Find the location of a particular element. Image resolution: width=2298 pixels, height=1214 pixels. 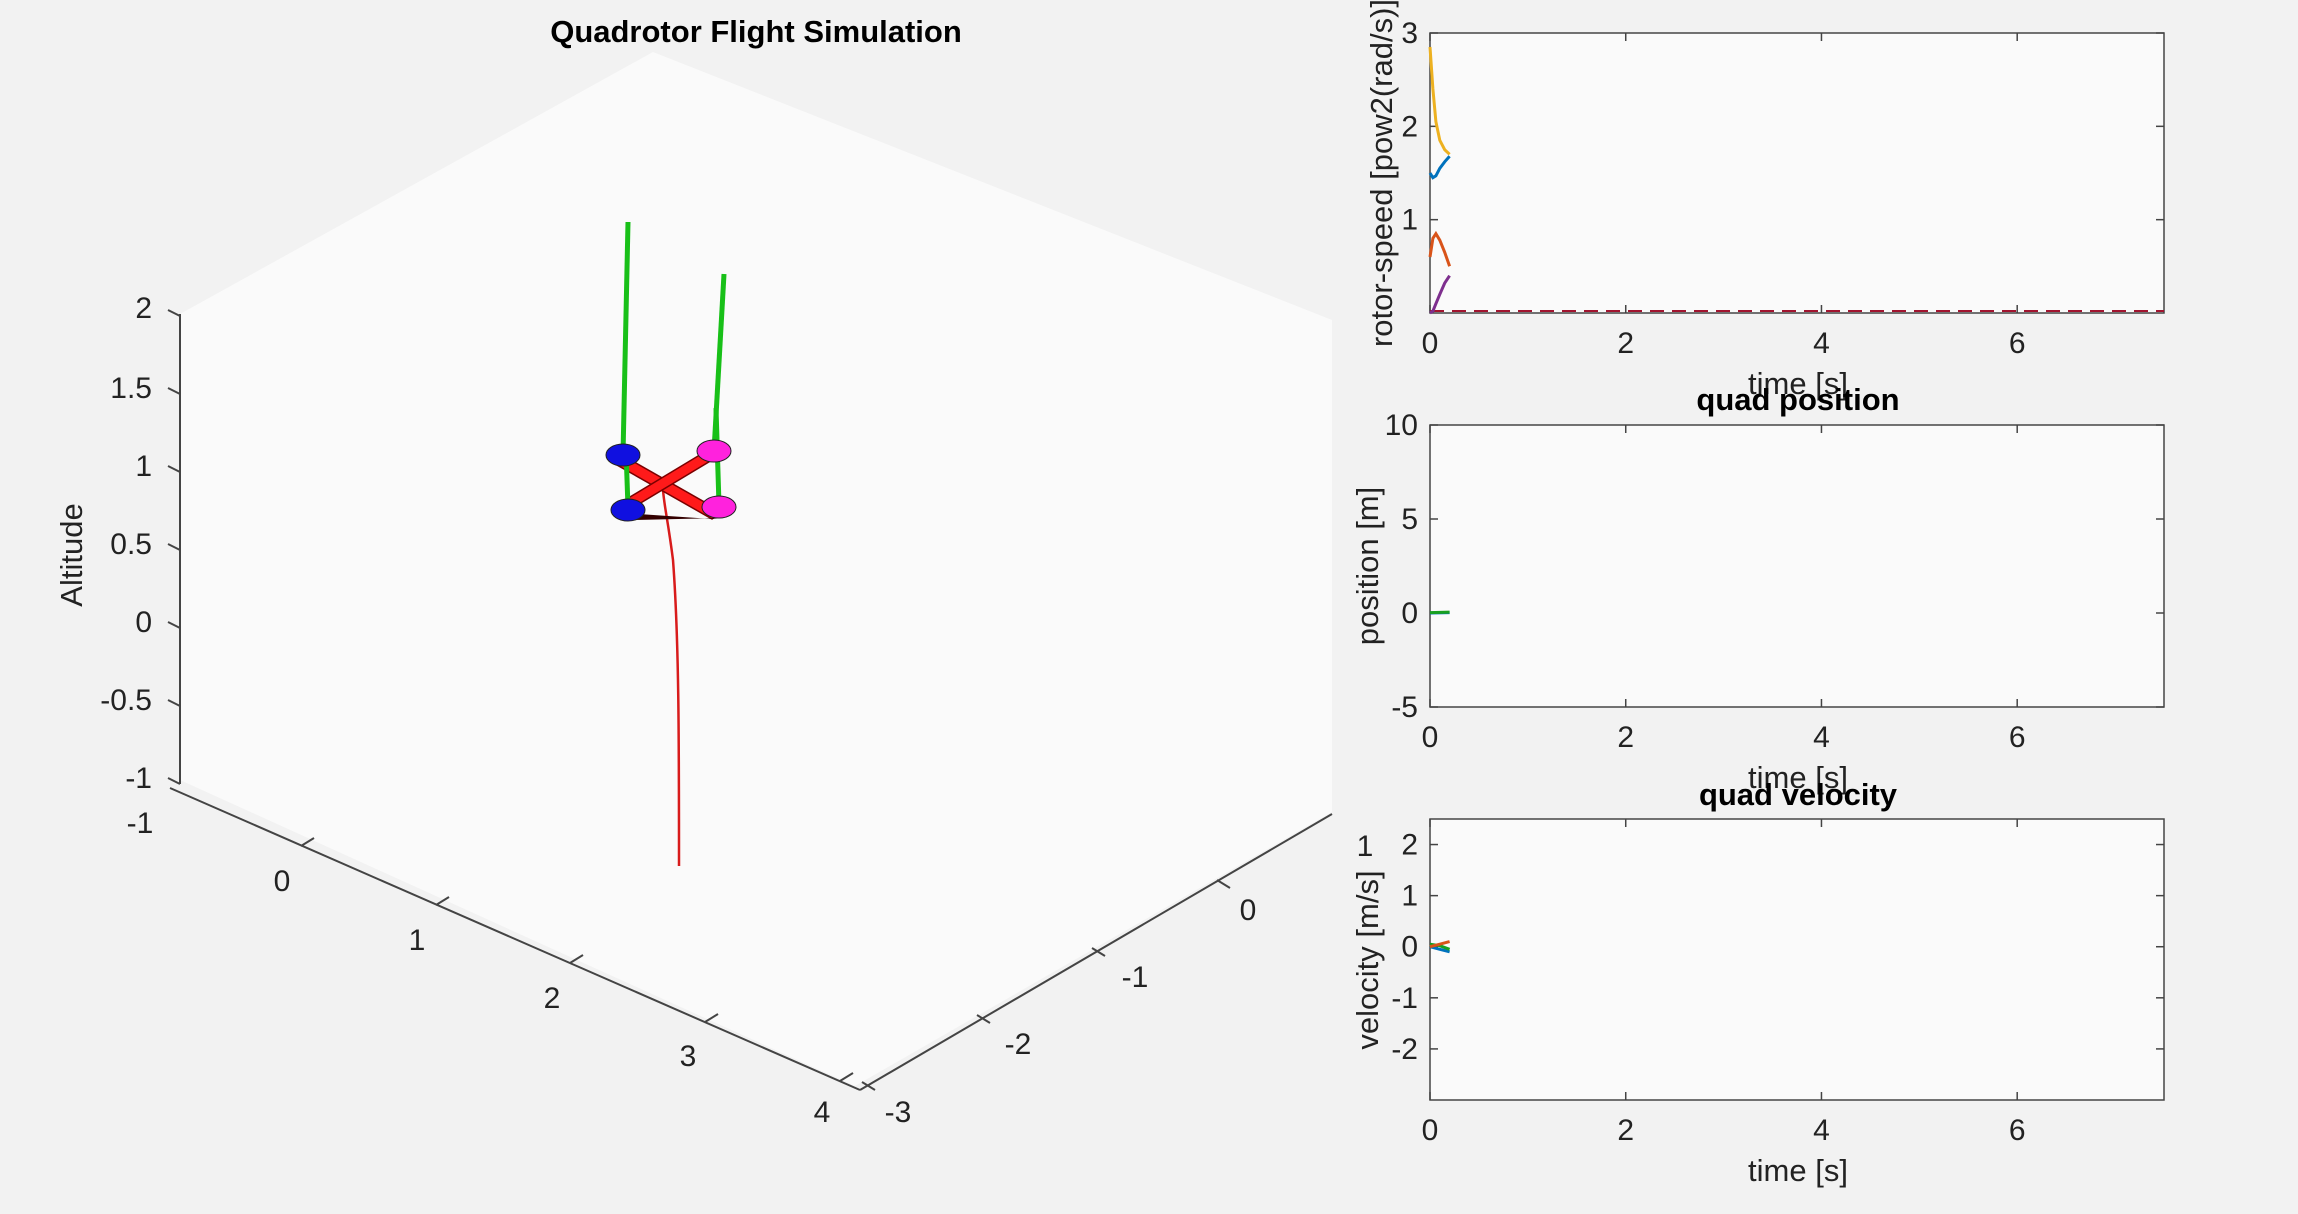

y-axis-line is located at coordinates (1096, 952).